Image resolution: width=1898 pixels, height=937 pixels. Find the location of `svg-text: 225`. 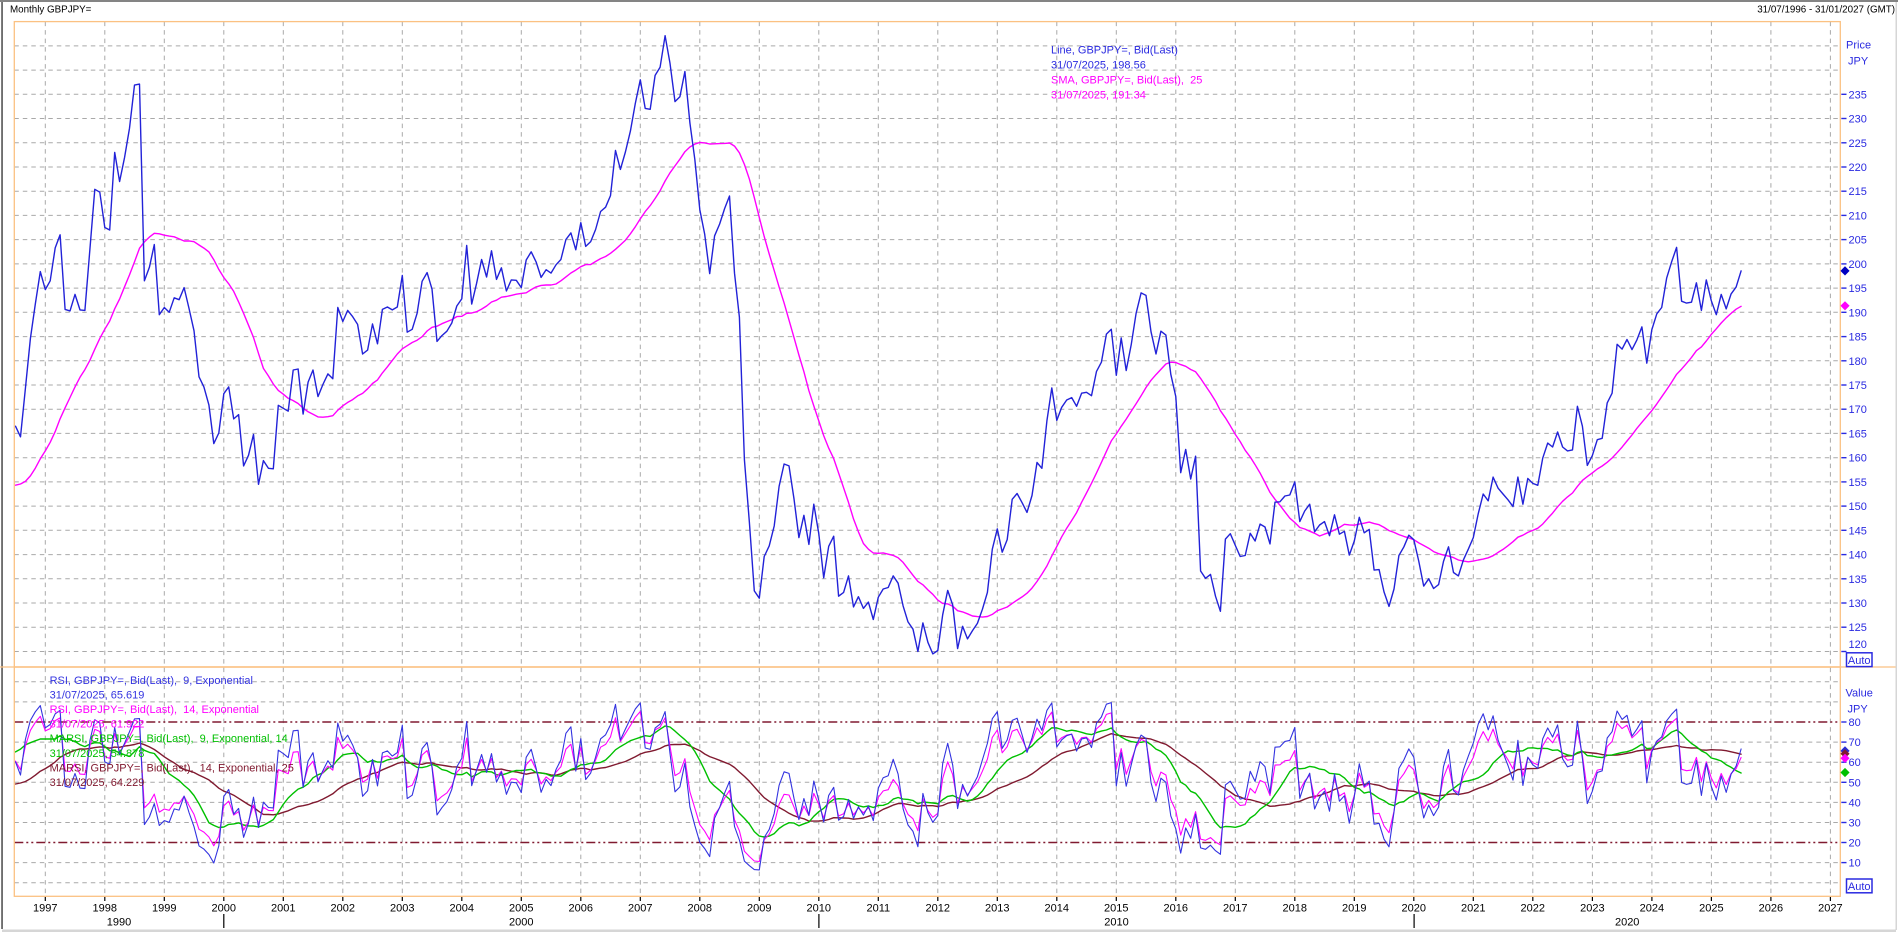

svg-text: 225 is located at coordinates (1858, 144).